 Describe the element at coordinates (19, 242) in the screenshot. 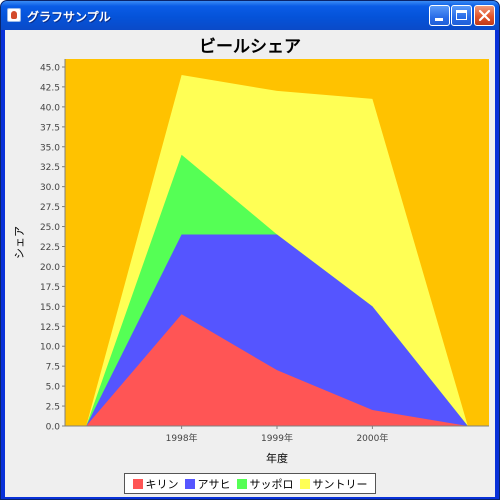

I see `y-axis-title: シェア` at that location.